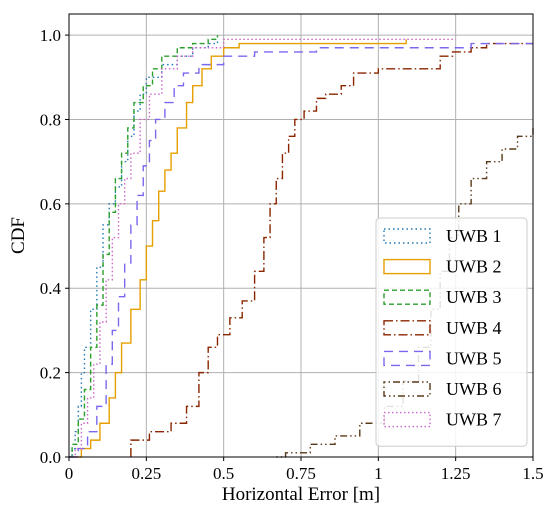  What do you see at coordinates (474, 236) in the screenshot?
I see `legend-label-1: UWB 1` at bounding box center [474, 236].